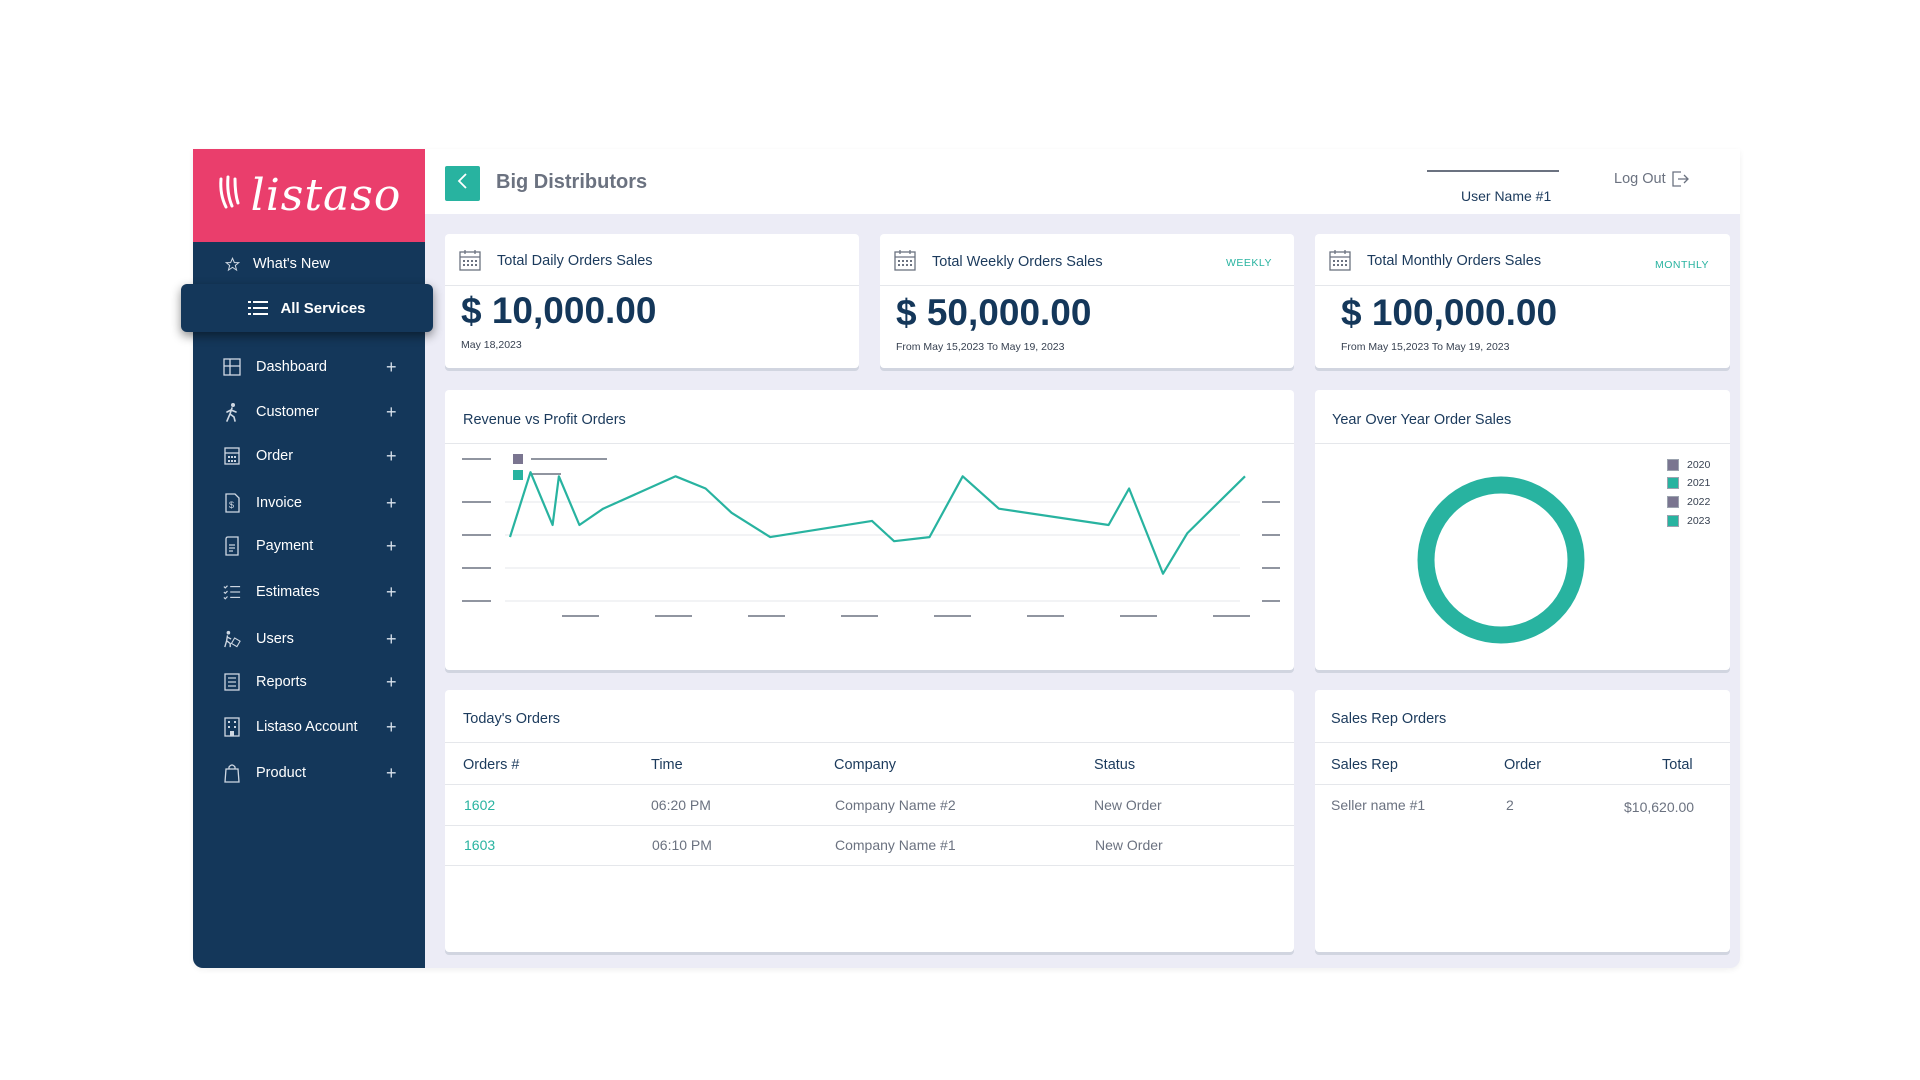 This screenshot has width=1920, height=1080. I want to click on sidebar-item-customer: Customer +, so click(309, 412).